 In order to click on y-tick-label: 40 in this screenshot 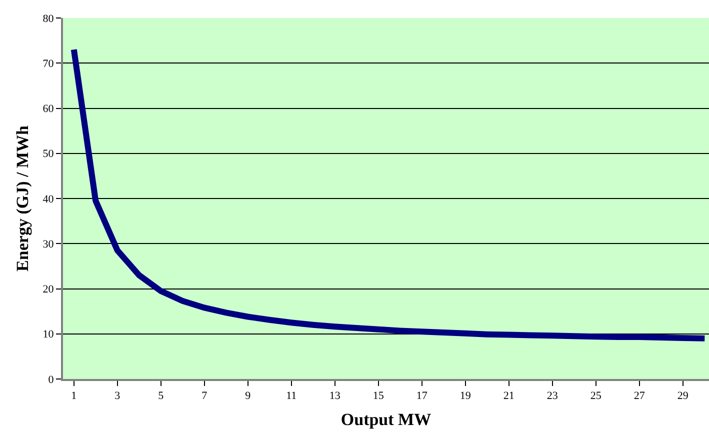, I will do `click(48, 199)`.